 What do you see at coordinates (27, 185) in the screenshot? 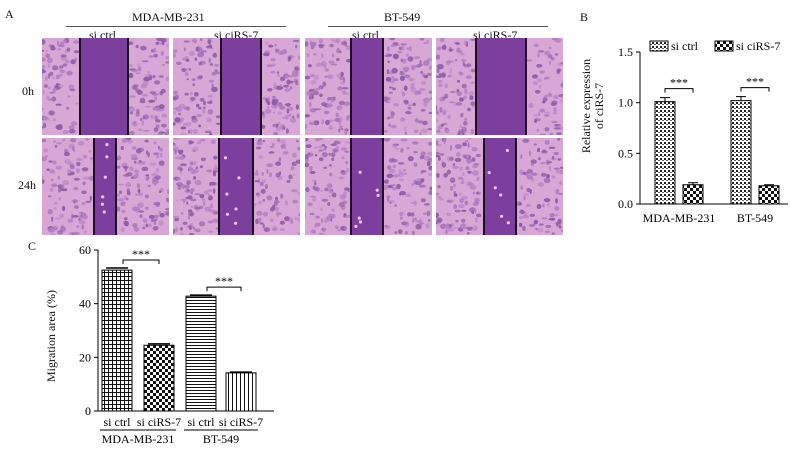
I see `row-label-24h: 24h` at bounding box center [27, 185].